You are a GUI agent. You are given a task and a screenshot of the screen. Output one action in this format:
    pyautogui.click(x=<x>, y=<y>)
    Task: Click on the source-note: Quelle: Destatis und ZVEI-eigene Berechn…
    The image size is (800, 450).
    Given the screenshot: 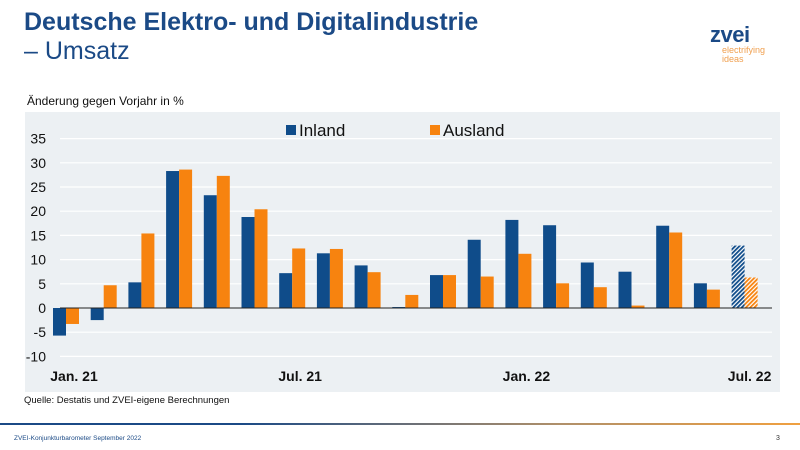 What is the action you would take?
    pyautogui.click(x=127, y=400)
    